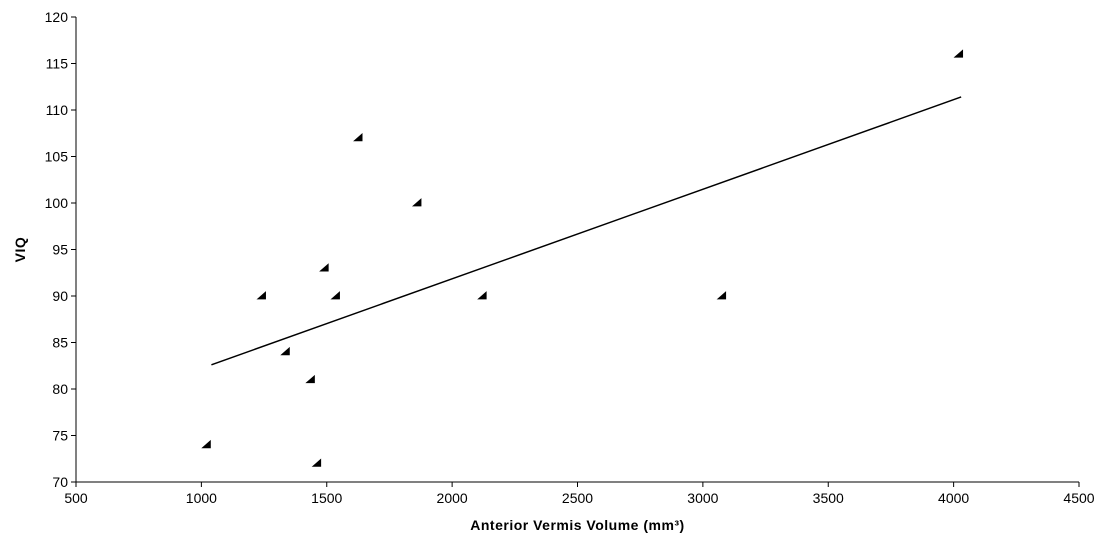  I want to click on y-tick-label: 105, so click(57, 157).